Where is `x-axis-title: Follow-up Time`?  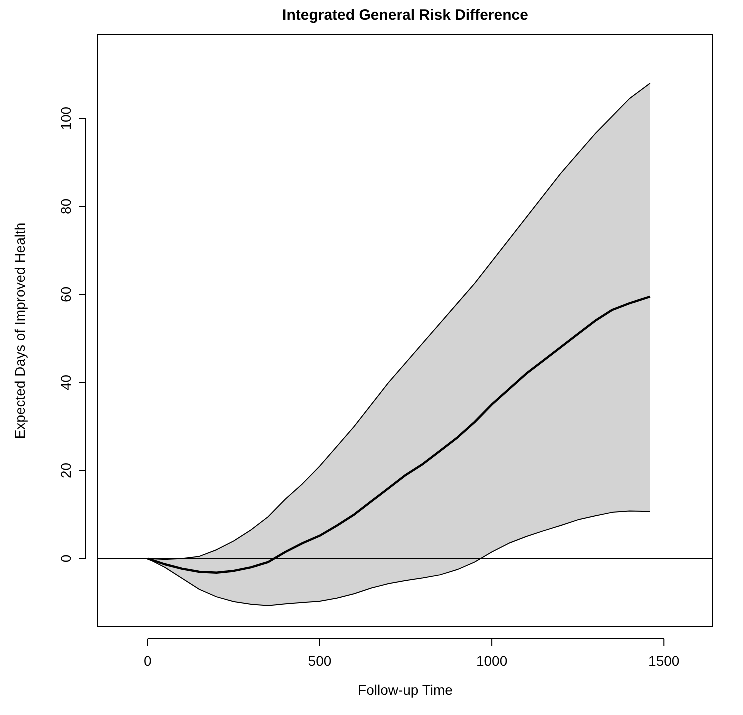
x-axis-title: Follow-up Time is located at coordinates (406, 690).